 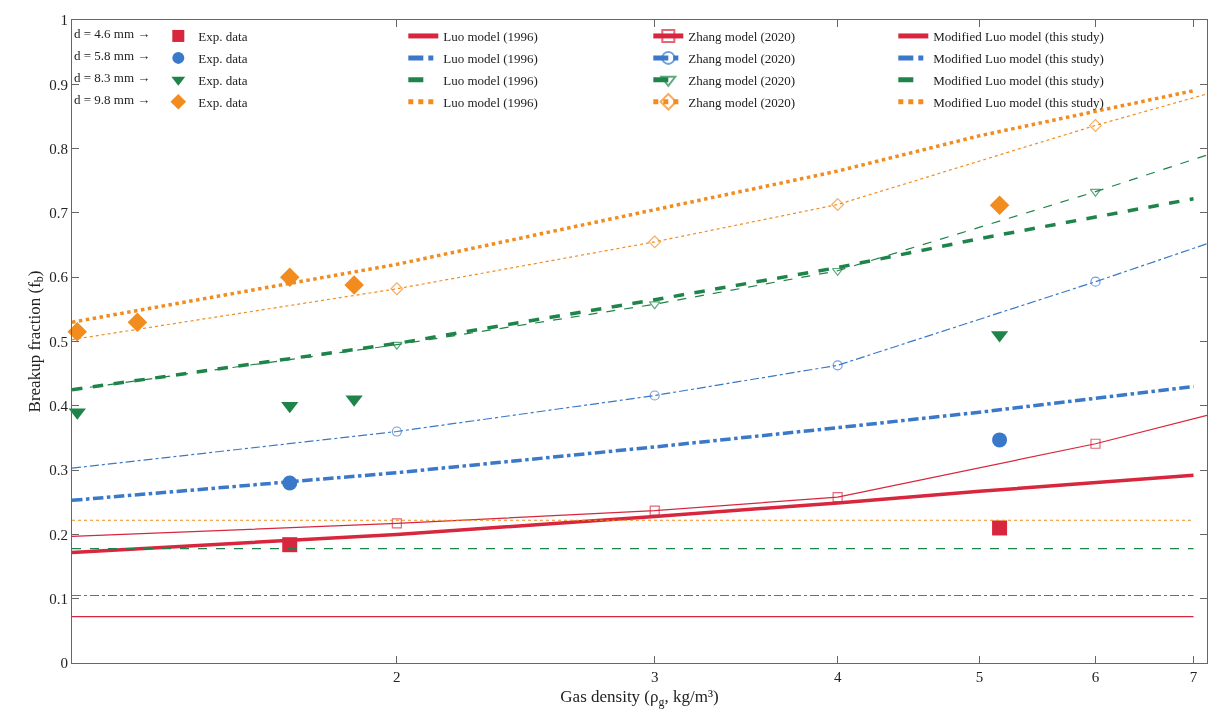 What do you see at coordinates (1193, 677) in the screenshot?
I see `x-tick-label: 7` at bounding box center [1193, 677].